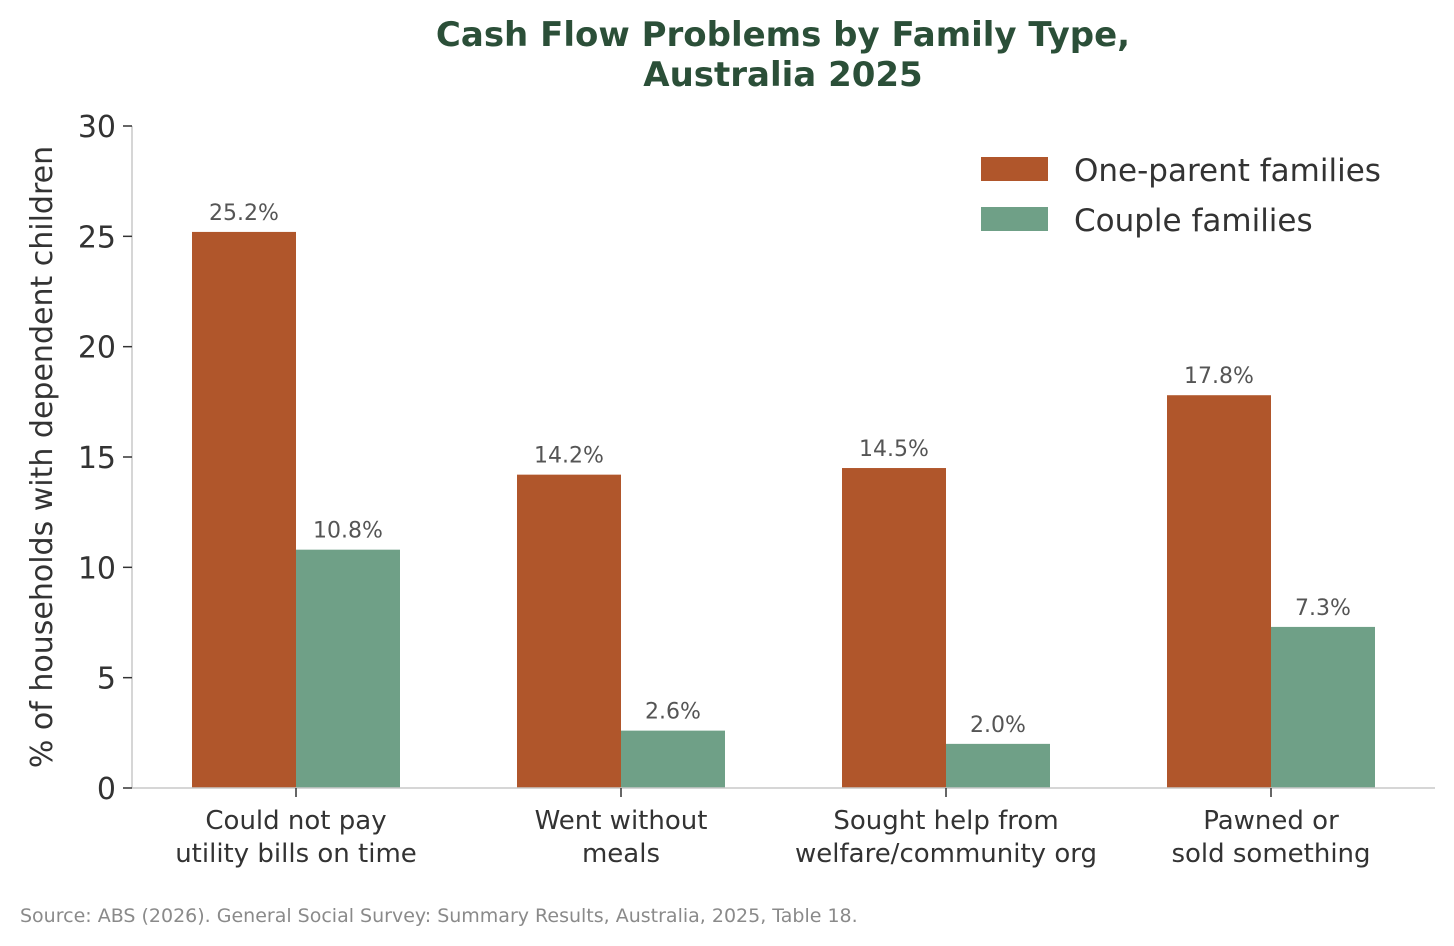  I want to click on data-label: 10.8%, so click(348, 531).